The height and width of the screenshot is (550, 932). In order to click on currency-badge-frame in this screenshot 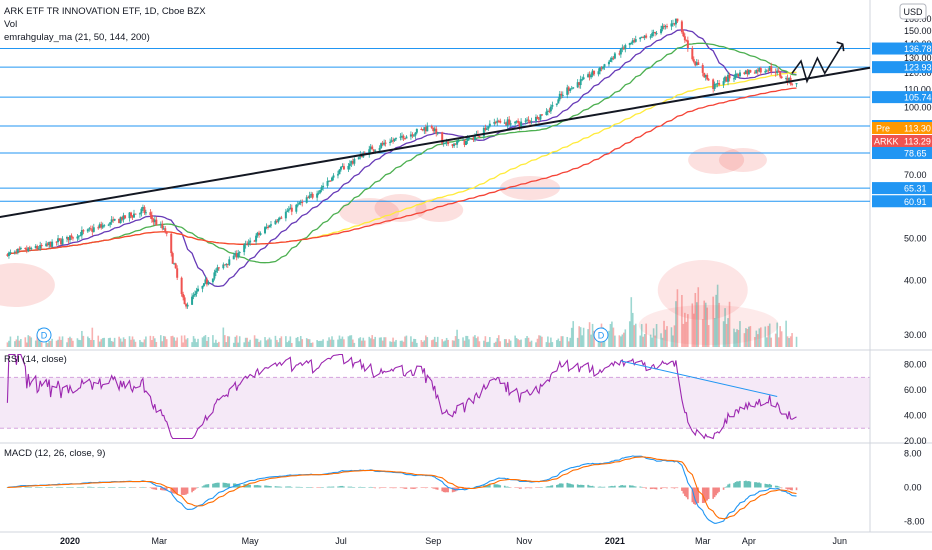, I will do `click(913, 11)`.